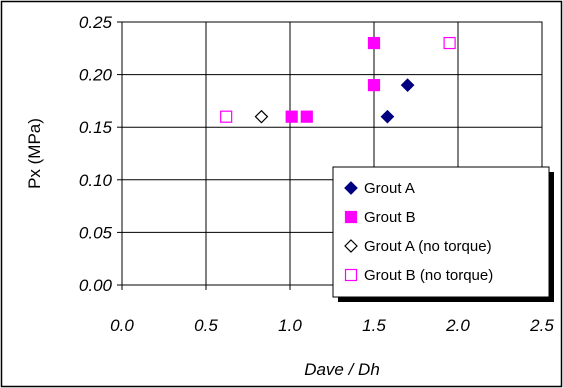 The width and height of the screenshot is (563, 388). Describe the element at coordinates (290, 325) in the screenshot. I see `x-tick-label: 1.0` at that location.